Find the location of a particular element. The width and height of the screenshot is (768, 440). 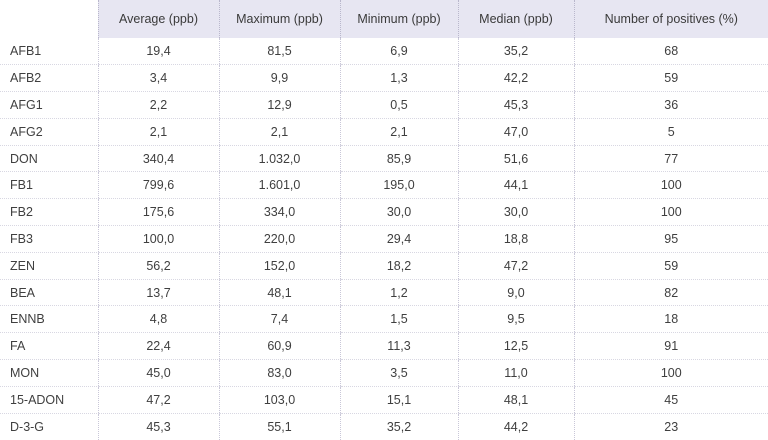

table-row: AFG1 2,2 12,9 0,5 45,3 36 is located at coordinates (384, 105).